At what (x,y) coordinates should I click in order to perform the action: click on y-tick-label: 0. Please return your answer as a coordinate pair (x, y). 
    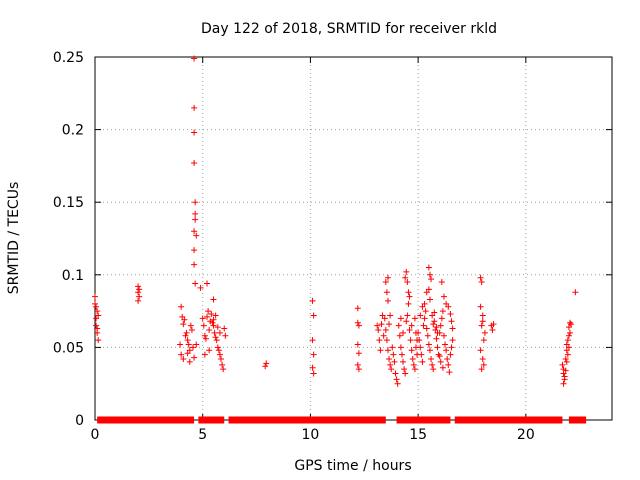
    Looking at the image, I should click on (79, 421).